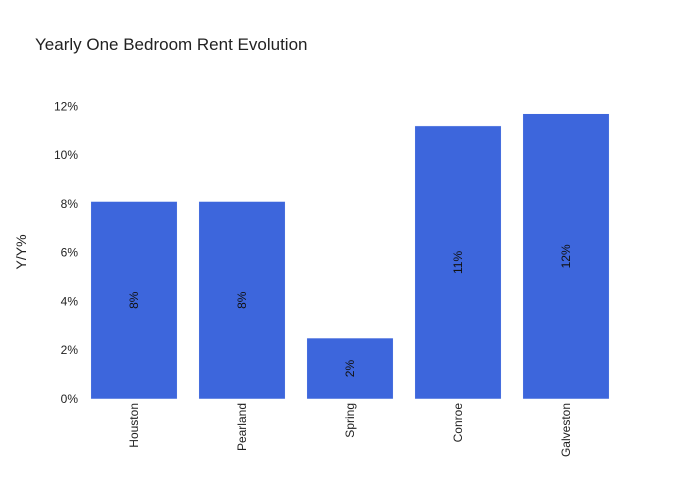 The width and height of the screenshot is (700, 500). Describe the element at coordinates (21, 251) in the screenshot. I see `y-axis-label: Y/Y%` at that location.